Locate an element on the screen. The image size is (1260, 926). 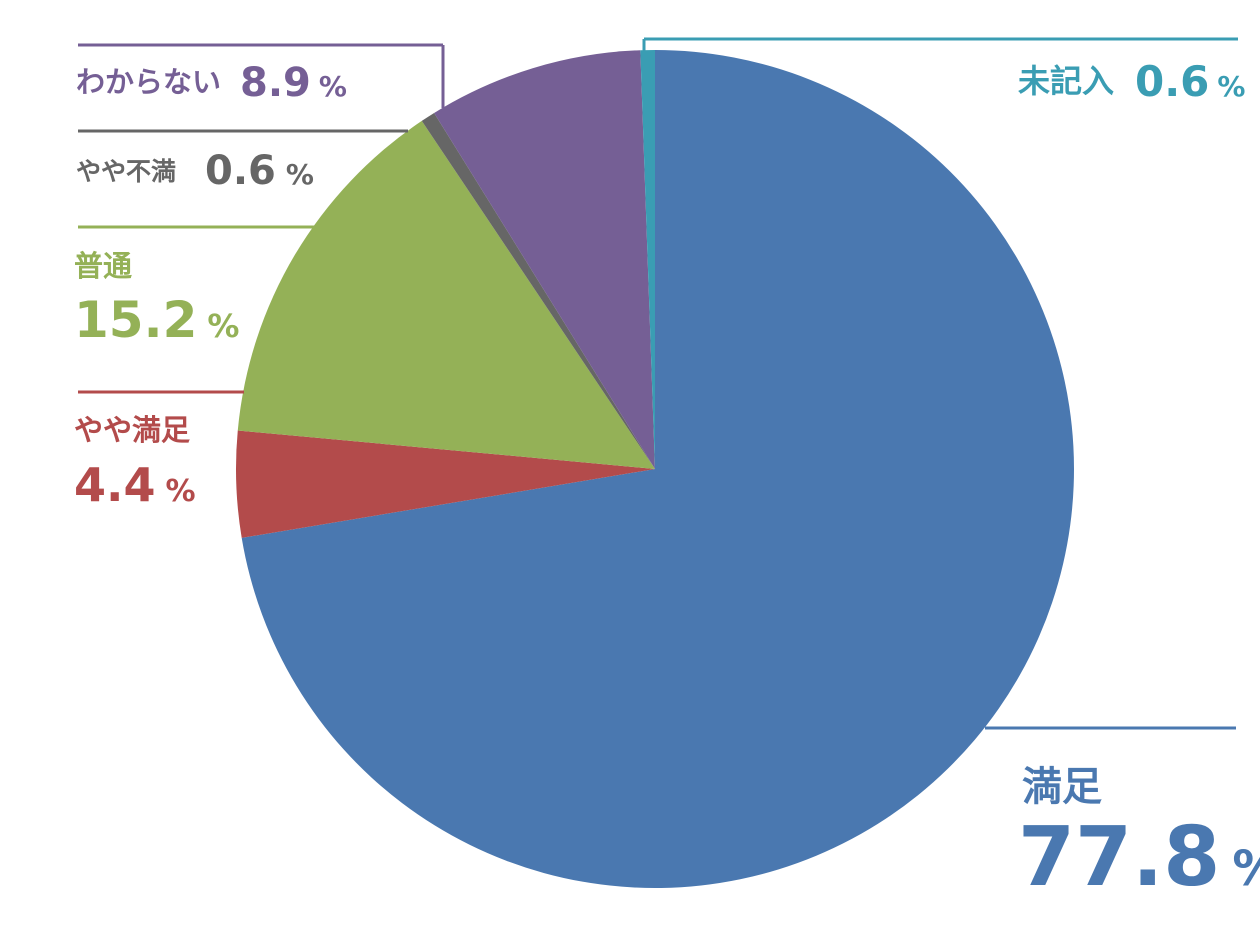
slice-label-mikinyuu: 未記入 is located at coordinates (1066, 81).